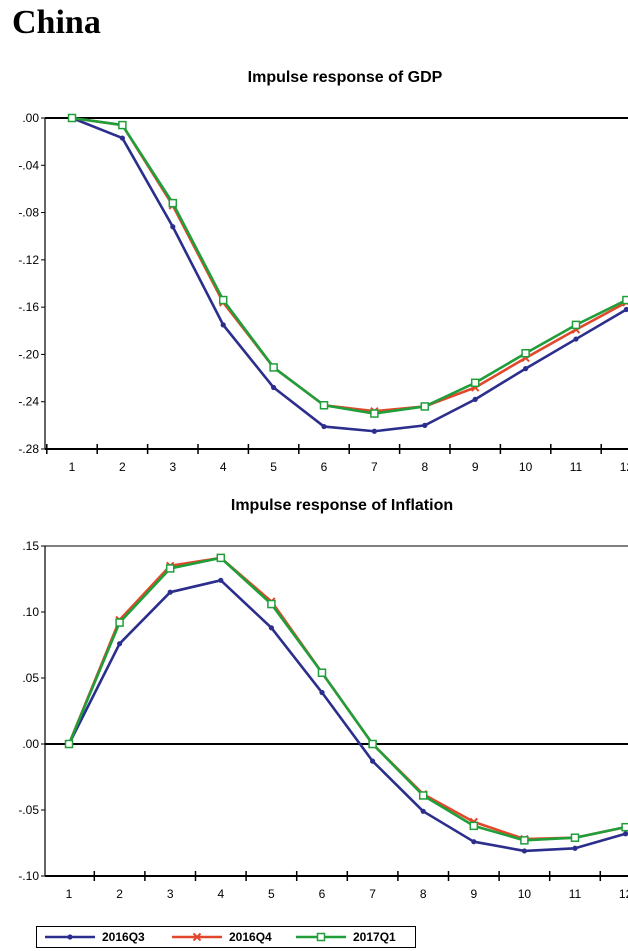 The image size is (628, 951). What do you see at coordinates (28, 402) in the screenshot?
I see `y-tick-label: -.24` at bounding box center [28, 402].